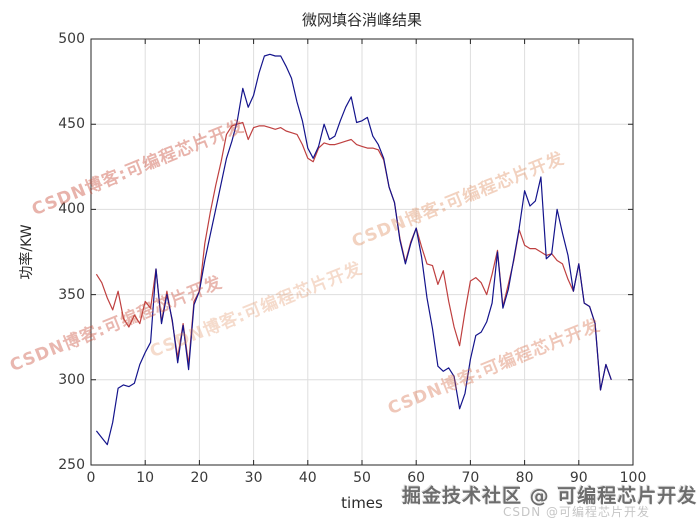 The image size is (700, 525). What do you see at coordinates (71, 294) in the screenshot?
I see `y-tick-label: 350` at bounding box center [71, 294].